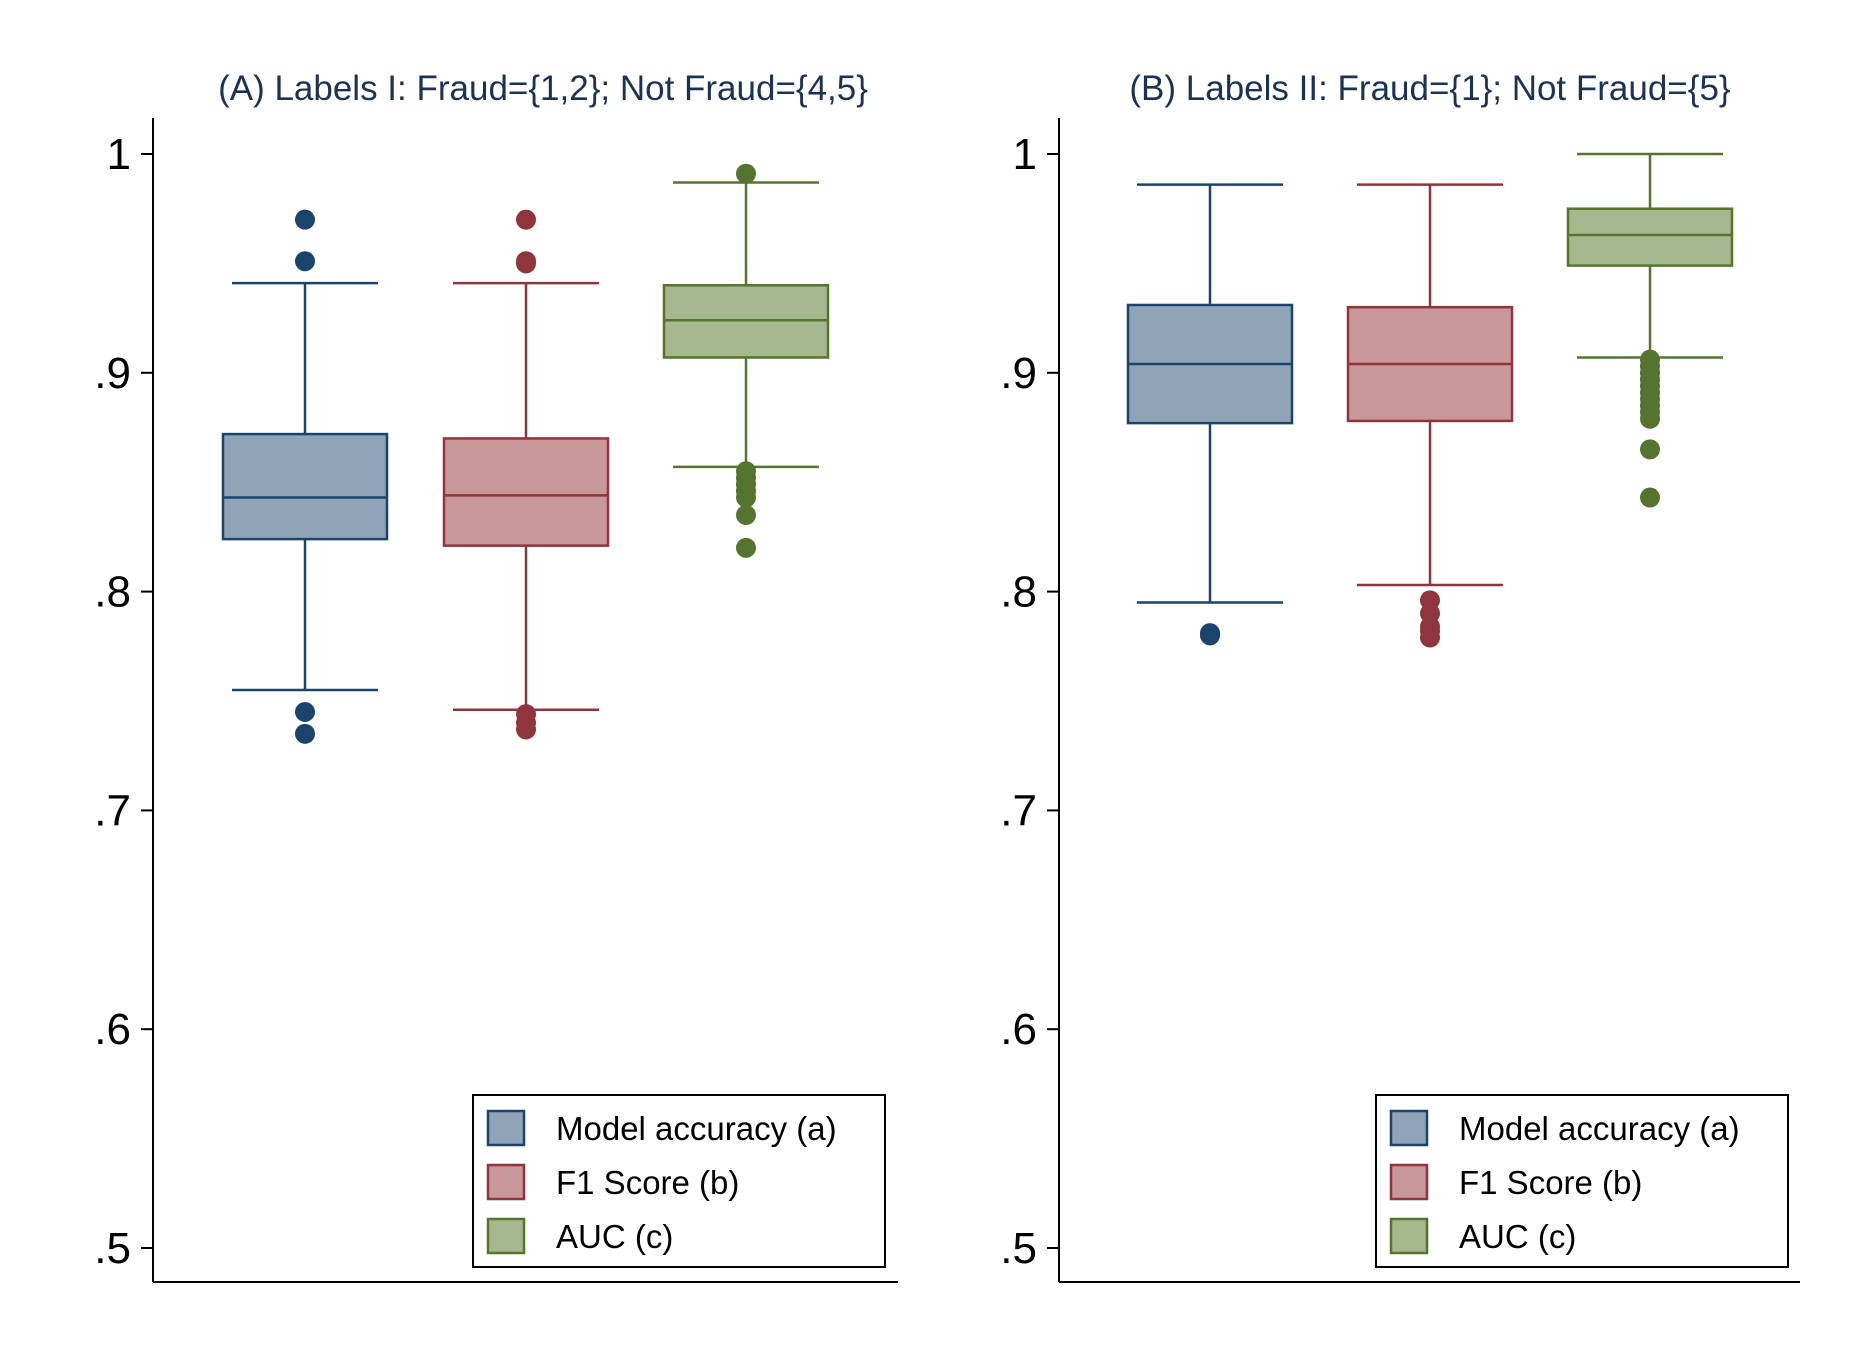  I want to click on panel-b-legend-swatch-f1, so click(1409, 1182).